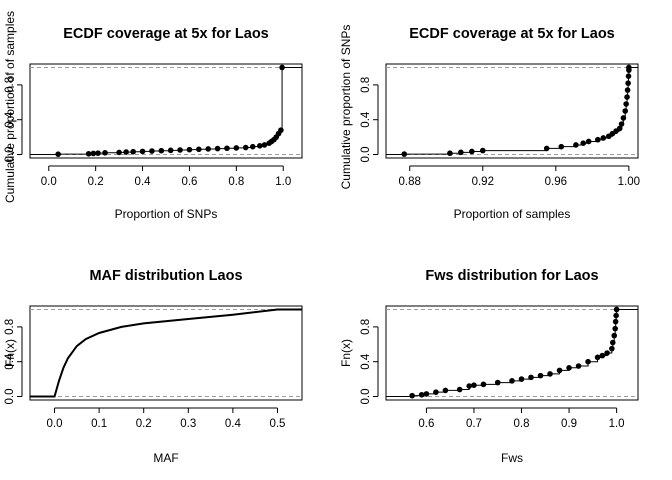 The height and width of the screenshot is (480, 672). What do you see at coordinates (512, 458) in the screenshot?
I see `x-axis-label: Fws` at bounding box center [512, 458].